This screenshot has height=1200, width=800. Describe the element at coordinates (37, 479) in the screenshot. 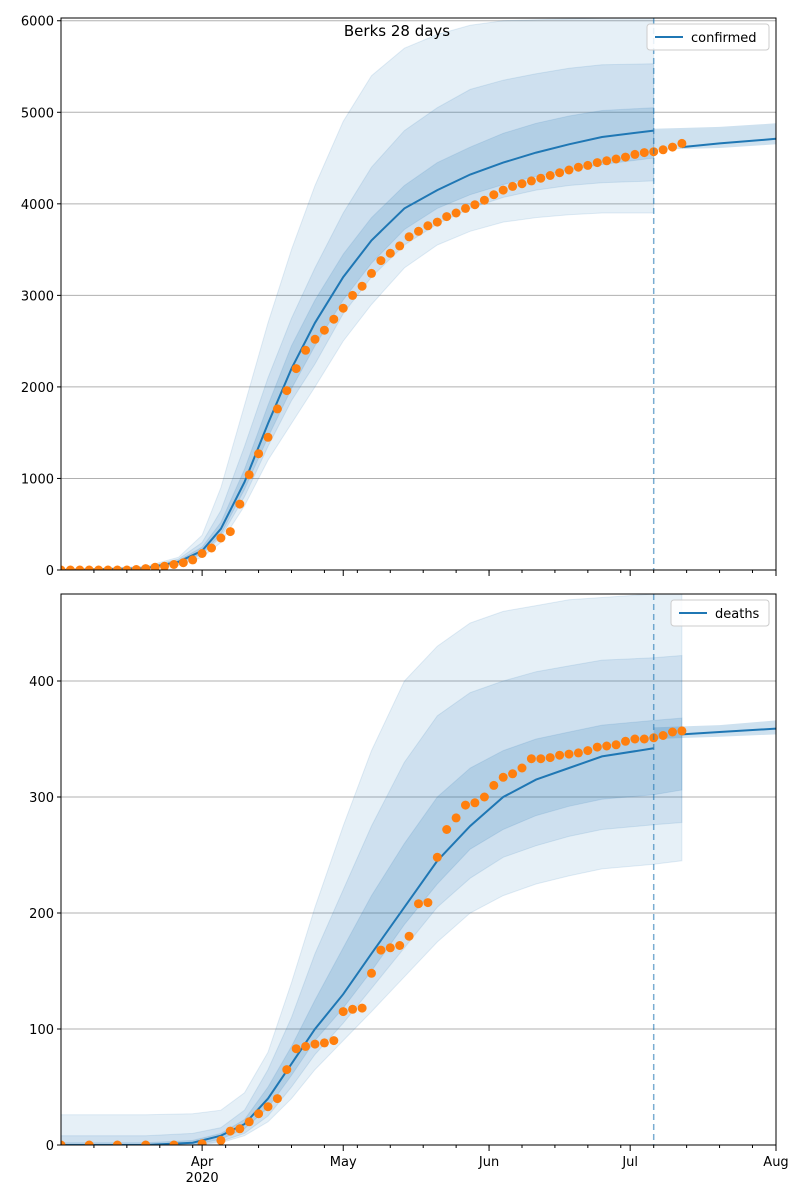

I see `y-tick-label: 1000` at that location.